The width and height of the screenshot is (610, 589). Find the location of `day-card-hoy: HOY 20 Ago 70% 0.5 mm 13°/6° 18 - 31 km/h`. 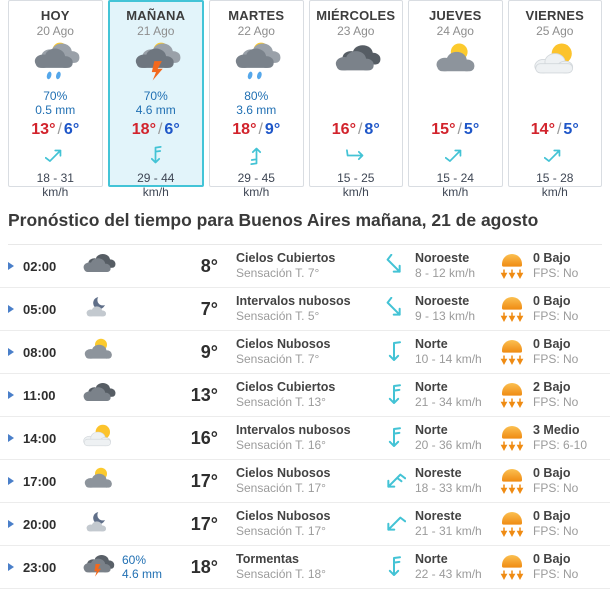

day-card-hoy: HOY 20 Ago 70% 0.5 mm 13°/6° 18 - 31 km/h is located at coordinates (55, 99).